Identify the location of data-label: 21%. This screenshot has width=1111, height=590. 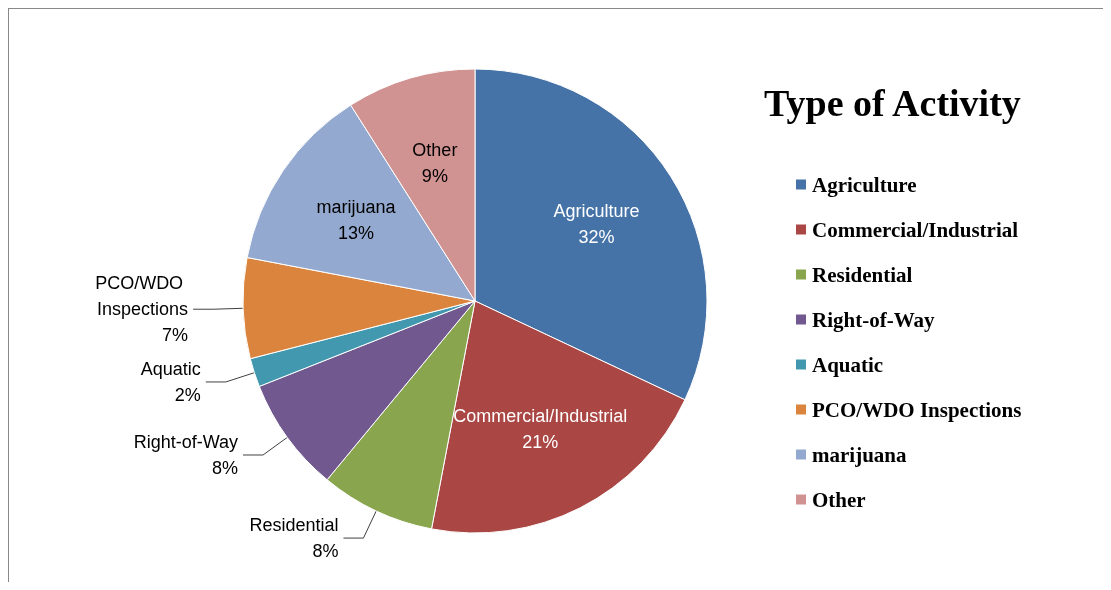
(540, 442).